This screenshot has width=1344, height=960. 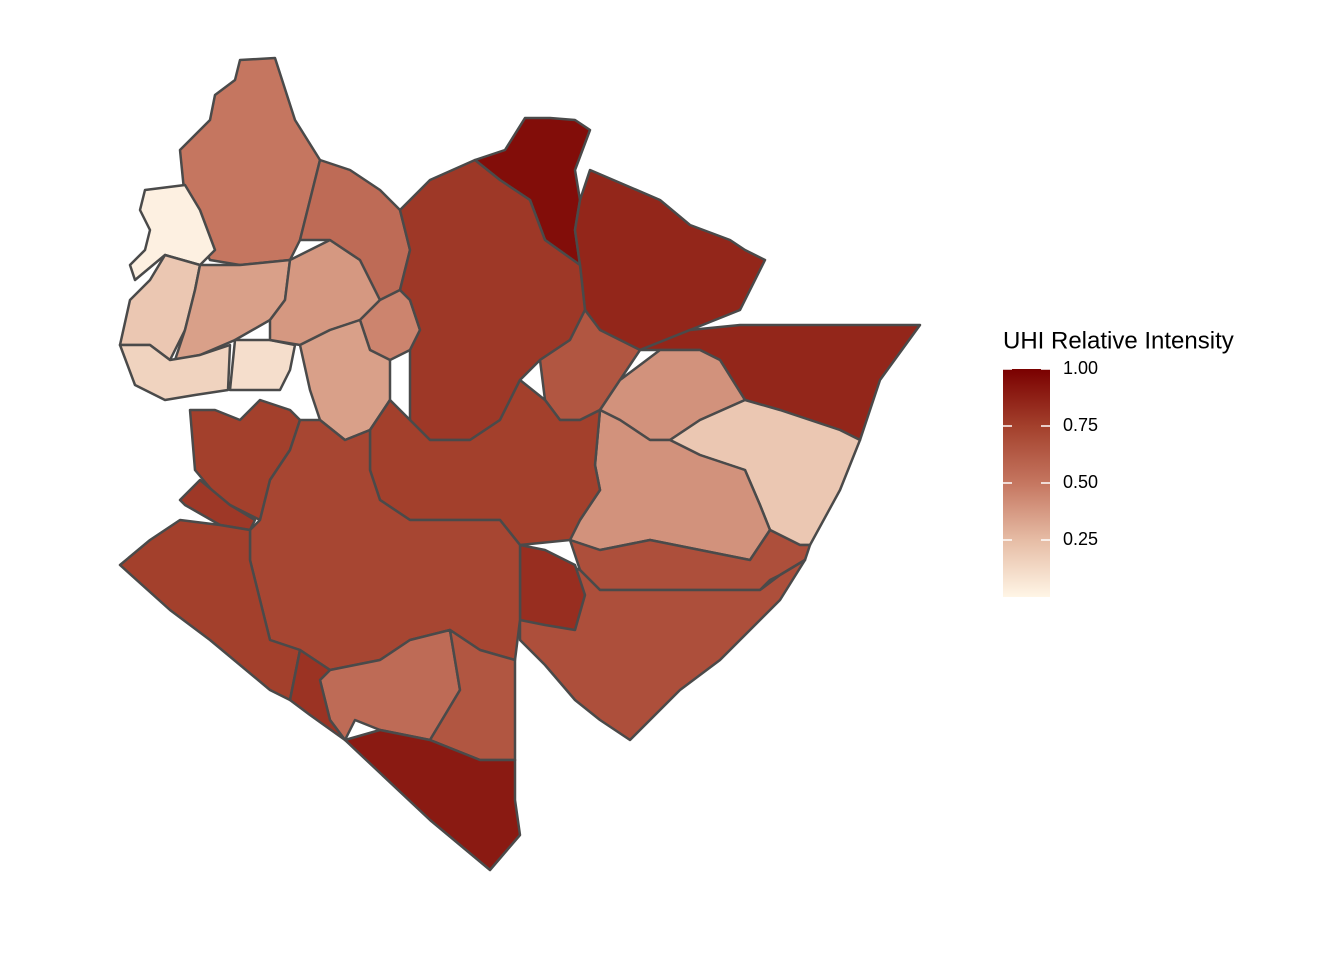 I want to click on legend-tick-label: 0.25, so click(x=1080, y=539).